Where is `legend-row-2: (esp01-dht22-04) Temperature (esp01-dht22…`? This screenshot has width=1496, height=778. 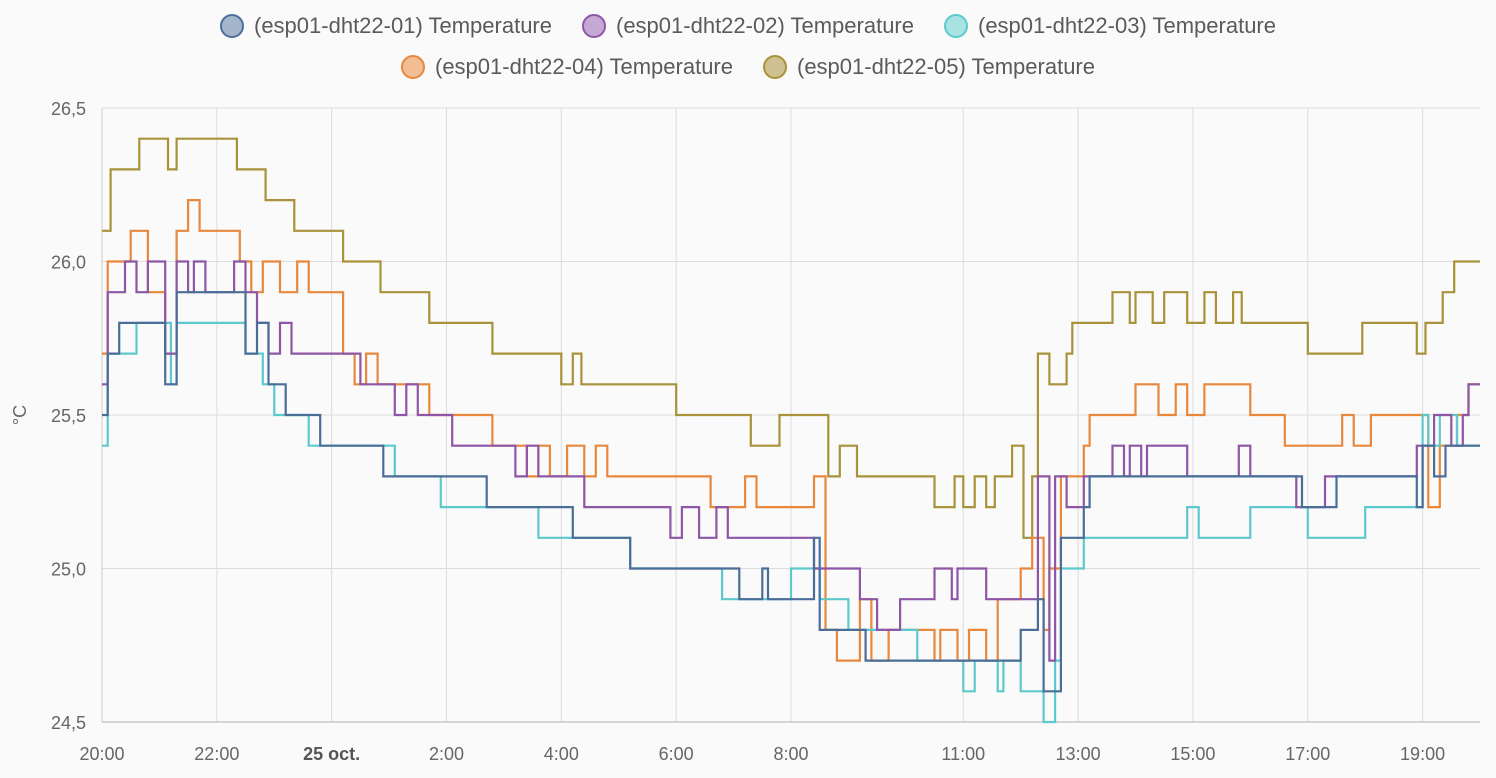
legend-row-2: (esp01-dht22-04) Temperature (esp01-dht22… is located at coordinates (748, 67).